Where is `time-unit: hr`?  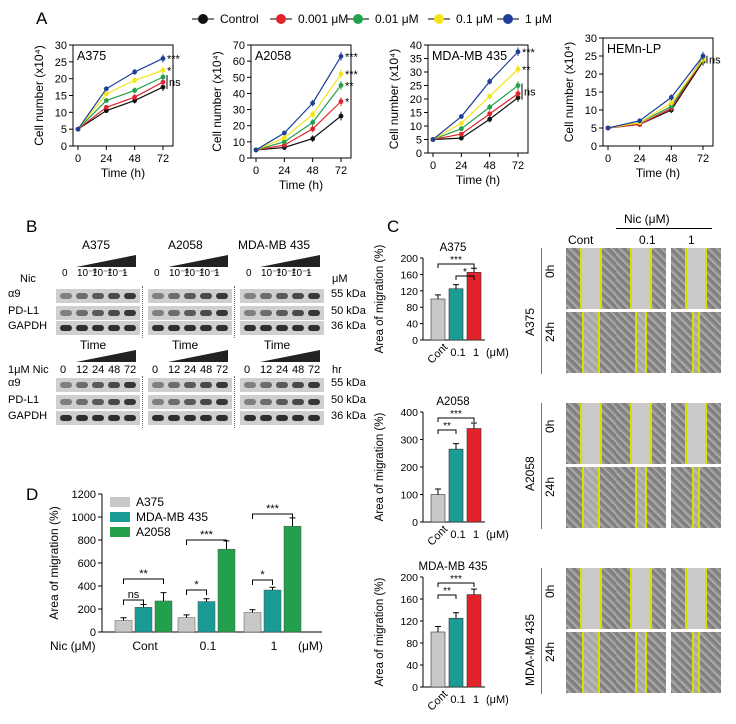 time-unit: hr is located at coordinates (337, 370).